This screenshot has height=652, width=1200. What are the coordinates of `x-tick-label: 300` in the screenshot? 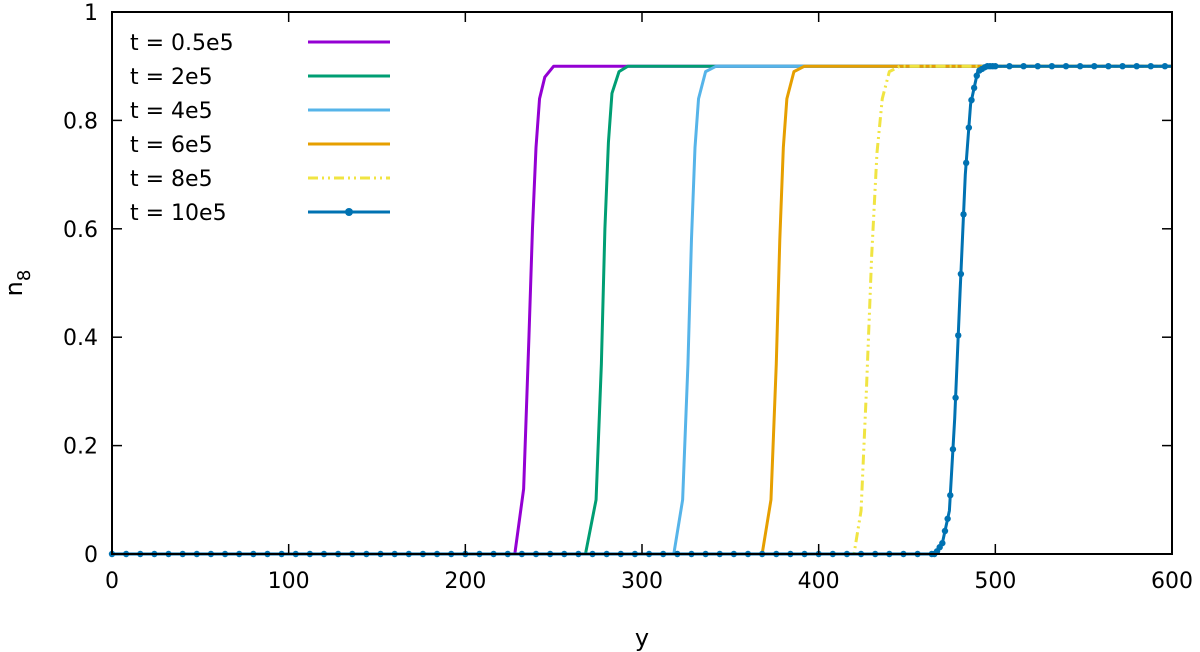 It's located at (642, 581).